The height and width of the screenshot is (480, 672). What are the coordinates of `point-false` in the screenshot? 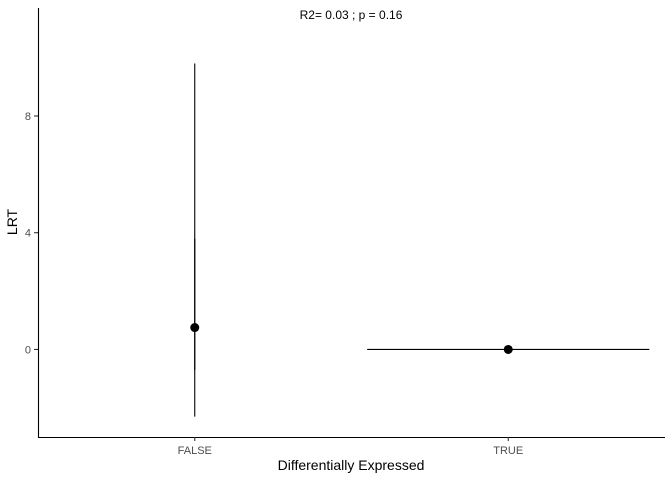 It's located at (195, 328).